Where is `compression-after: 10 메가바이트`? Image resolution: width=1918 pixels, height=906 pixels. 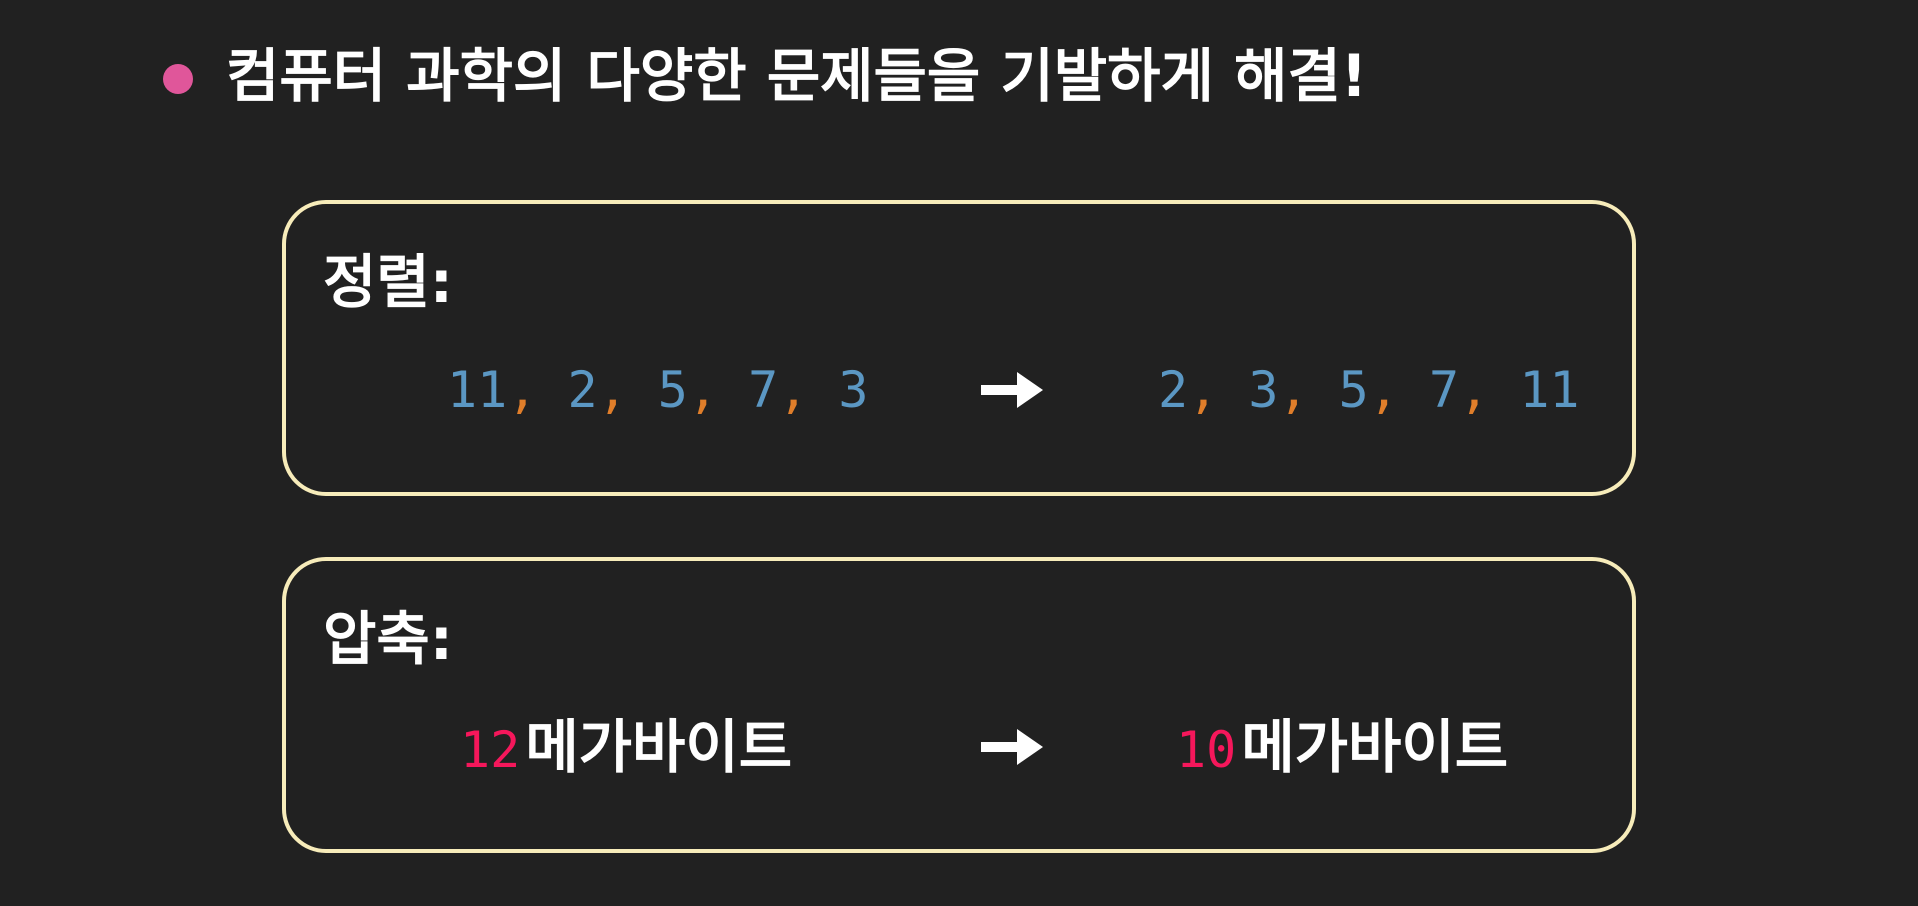
compression-after: 10 메가바이트 is located at coordinates (1342, 747).